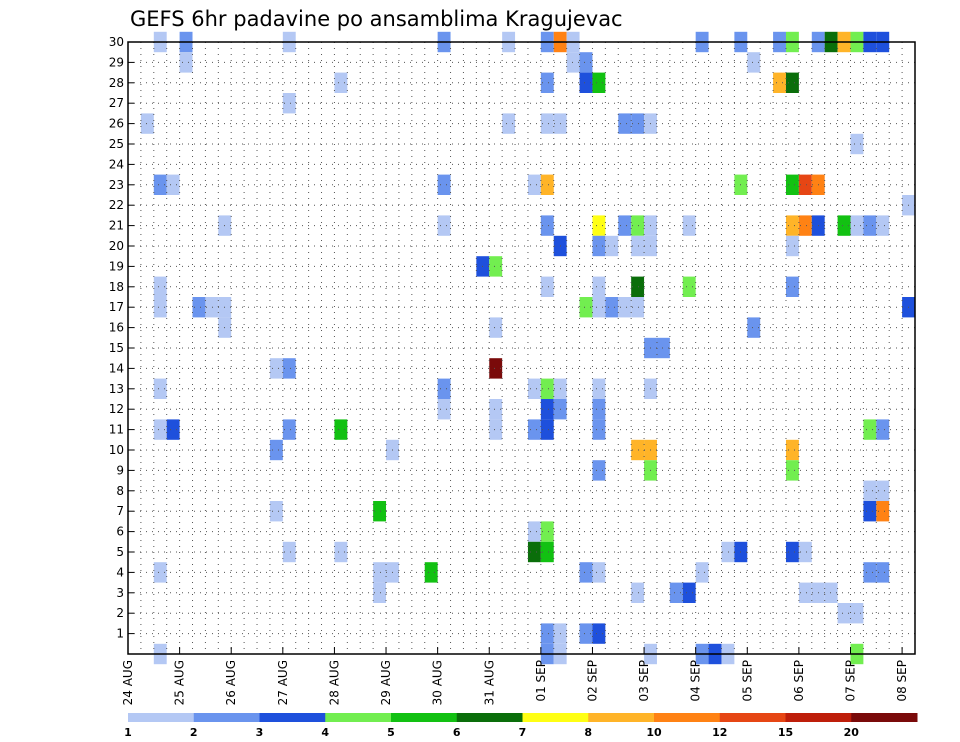  Describe the element at coordinates (116, 348) in the screenshot. I see `y-tick-label: 15` at that location.